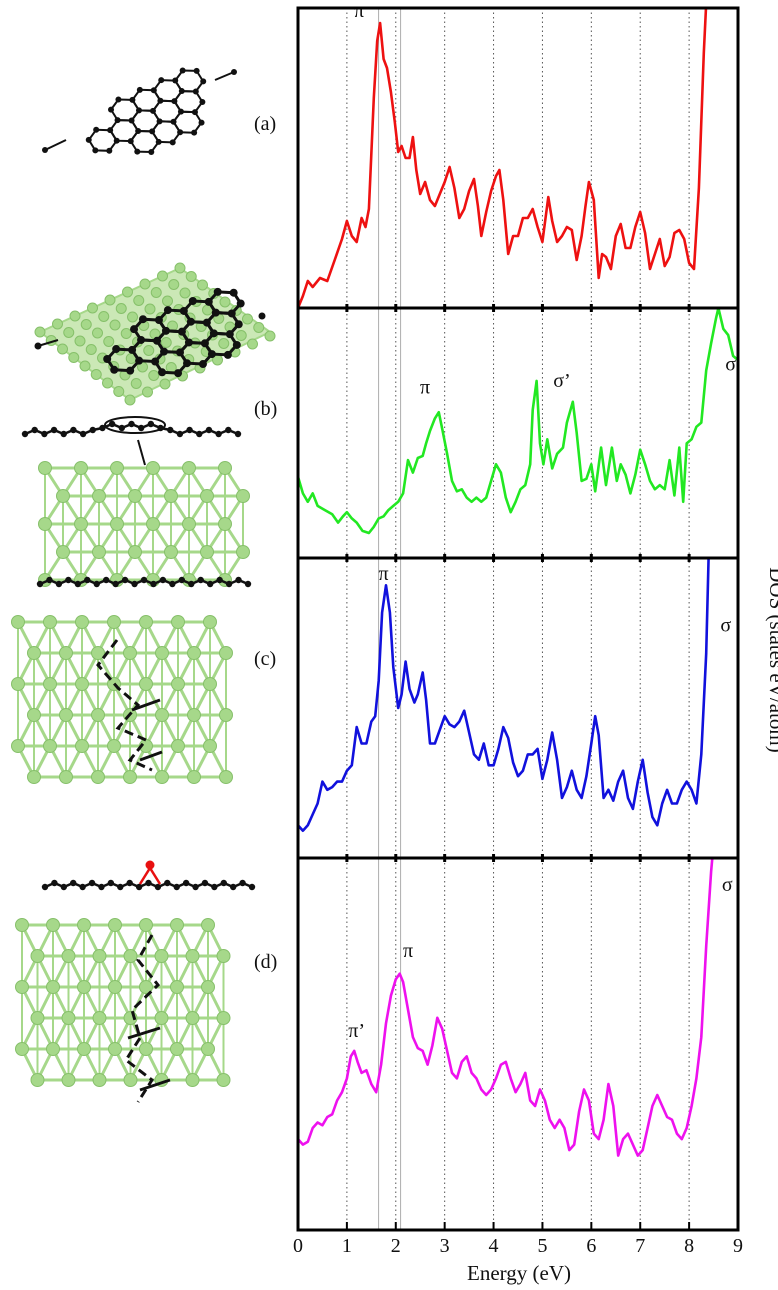 The width and height of the screenshot is (778, 1290). What do you see at coordinates (298, 1246) in the screenshot?
I see `x-tick-label: 0` at bounding box center [298, 1246].